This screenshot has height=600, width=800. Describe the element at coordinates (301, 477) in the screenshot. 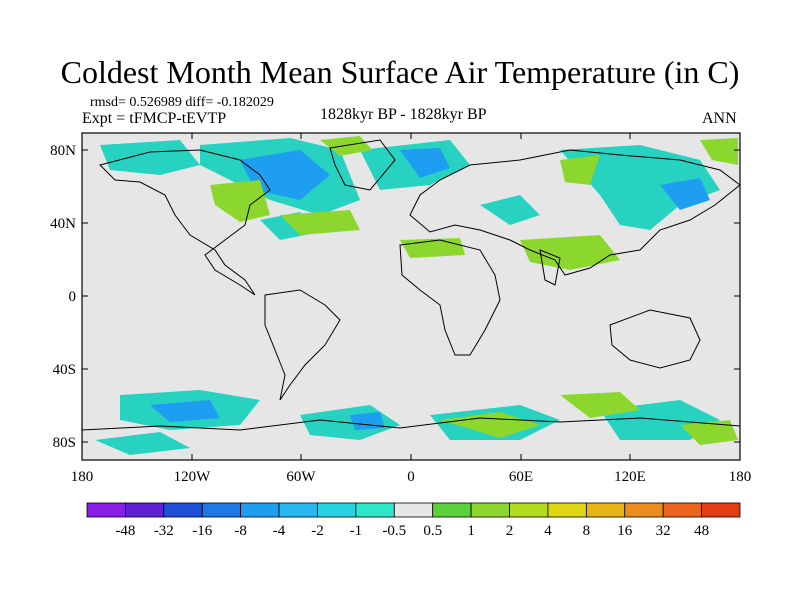

I see `x-tick-label: 60W` at that location.